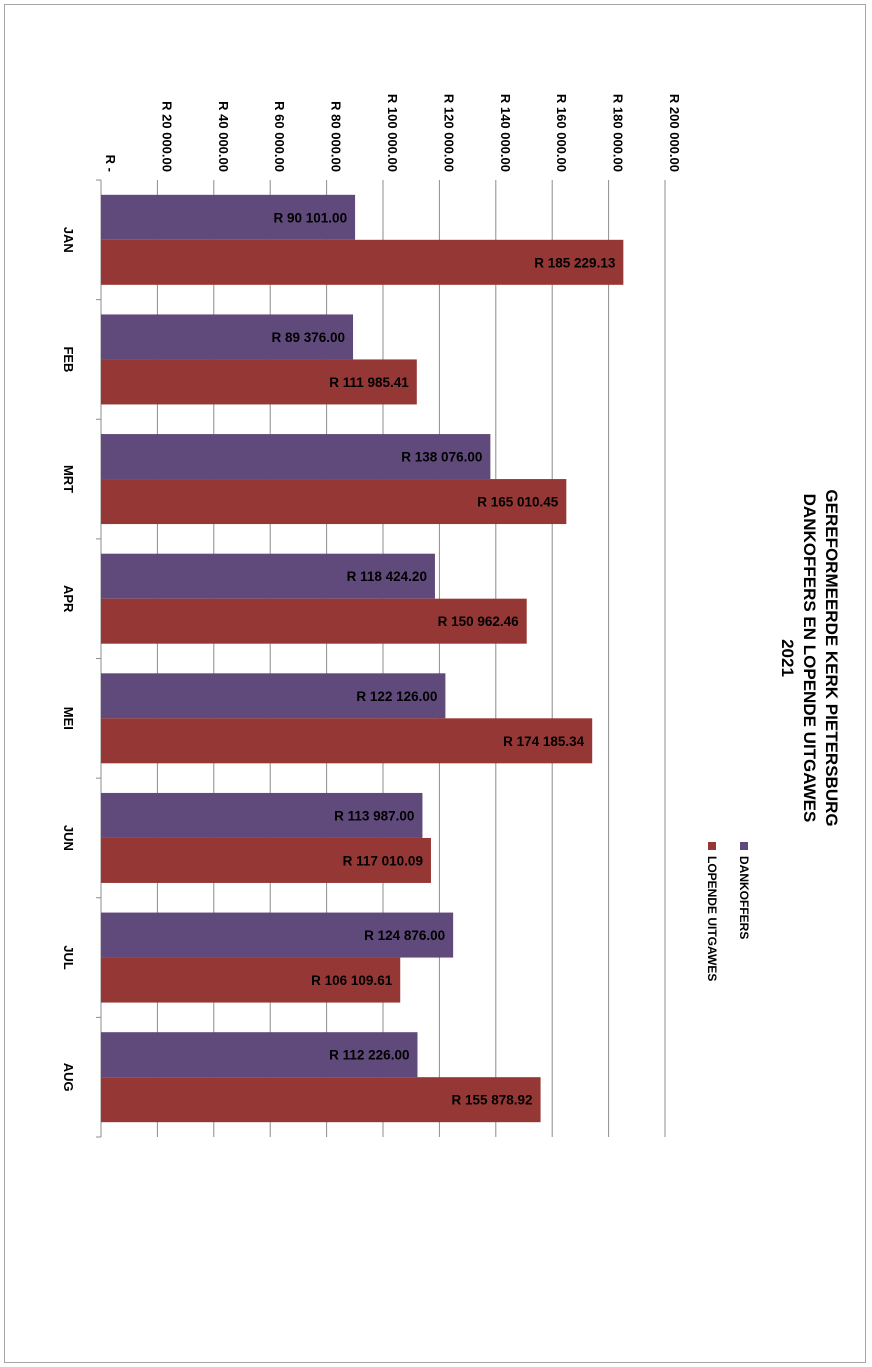 Image resolution: width=872 pixels, height=1367 pixels. What do you see at coordinates (787, 658) in the screenshot?
I see `chart-title-line: 2021` at bounding box center [787, 658].